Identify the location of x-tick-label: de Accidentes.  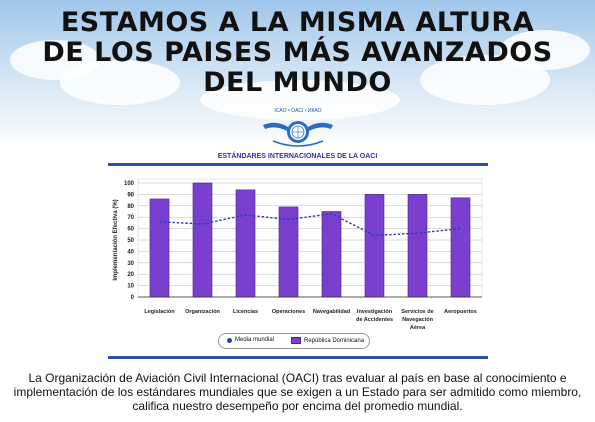
(374, 320).